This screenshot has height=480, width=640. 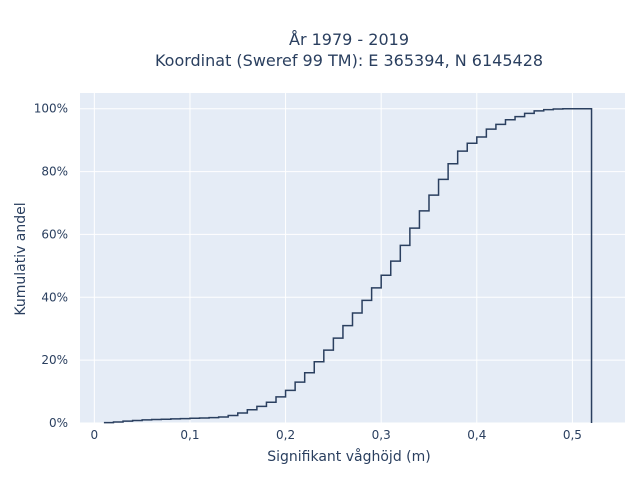 What do you see at coordinates (21, 258) in the screenshot?
I see `y-axis-label: Kumulativ andel` at bounding box center [21, 258].